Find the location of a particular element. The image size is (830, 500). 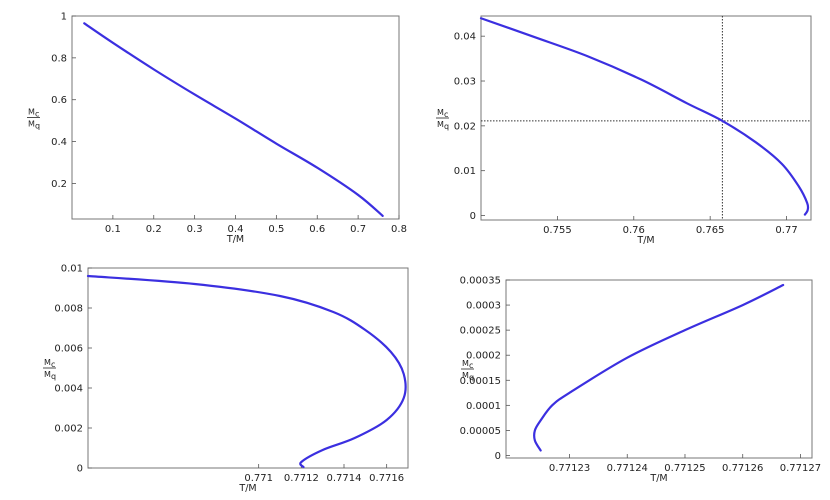

x-tick-label: 0.7714 is located at coordinates (344, 478).